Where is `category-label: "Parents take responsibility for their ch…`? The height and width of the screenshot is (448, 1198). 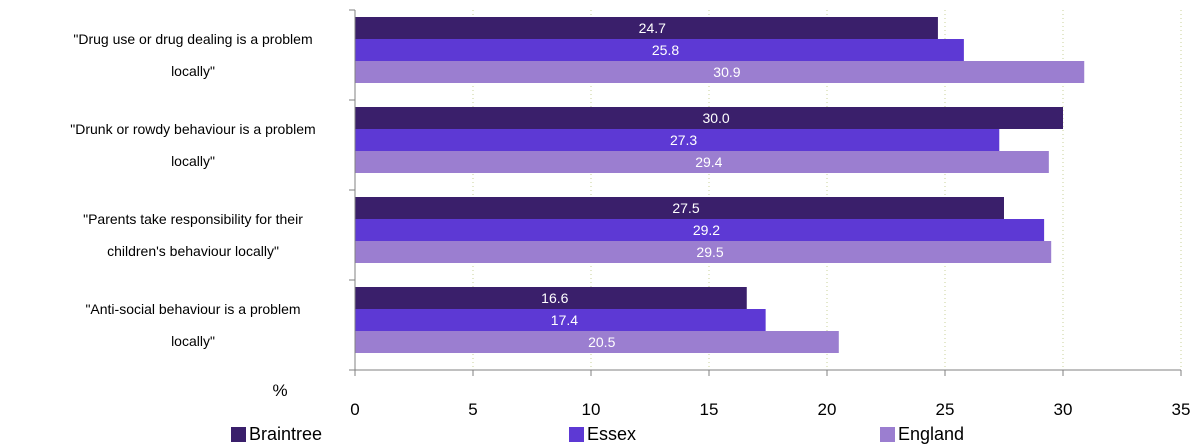 category-label: "Parents take responsibility for their ch… is located at coordinates (193, 235).